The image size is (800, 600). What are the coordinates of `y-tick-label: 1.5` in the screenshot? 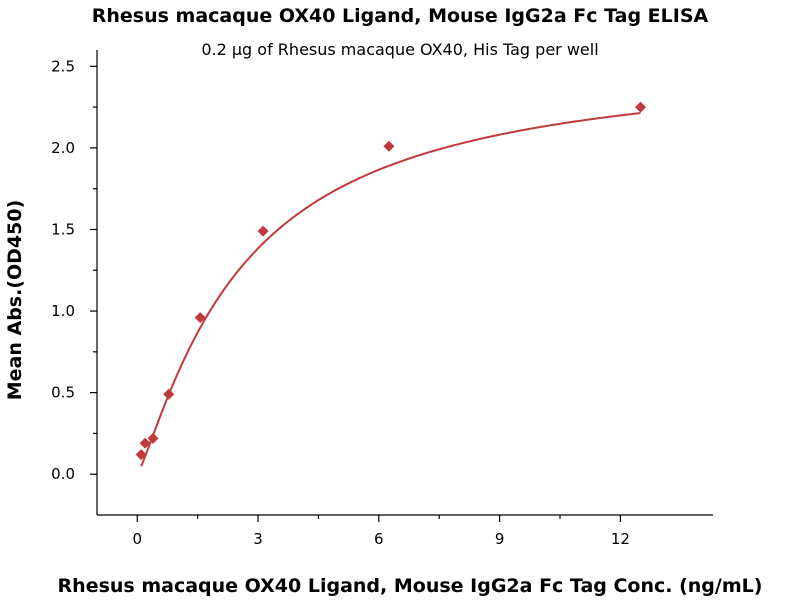 It's located at (63, 229).